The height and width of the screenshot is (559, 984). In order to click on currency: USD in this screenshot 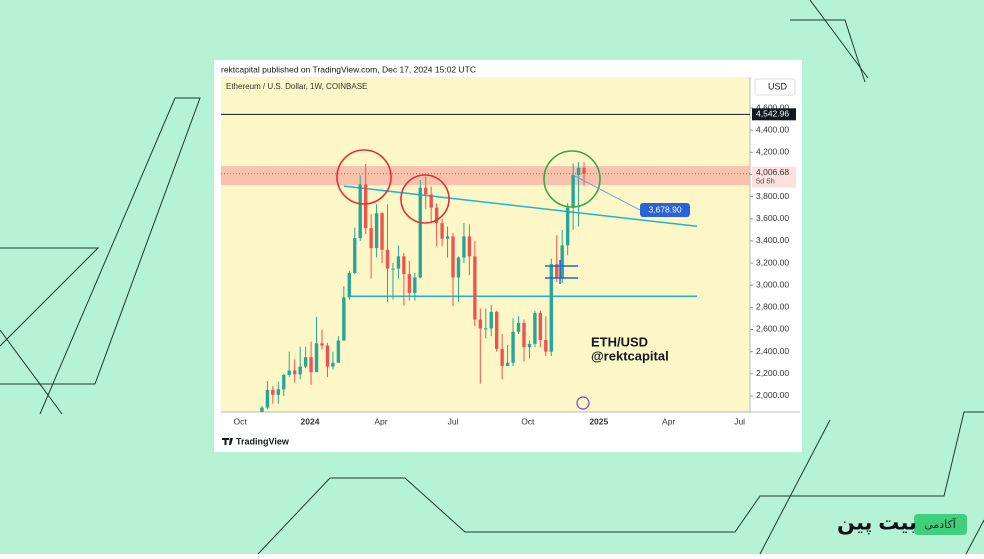, I will do `click(778, 86)`.